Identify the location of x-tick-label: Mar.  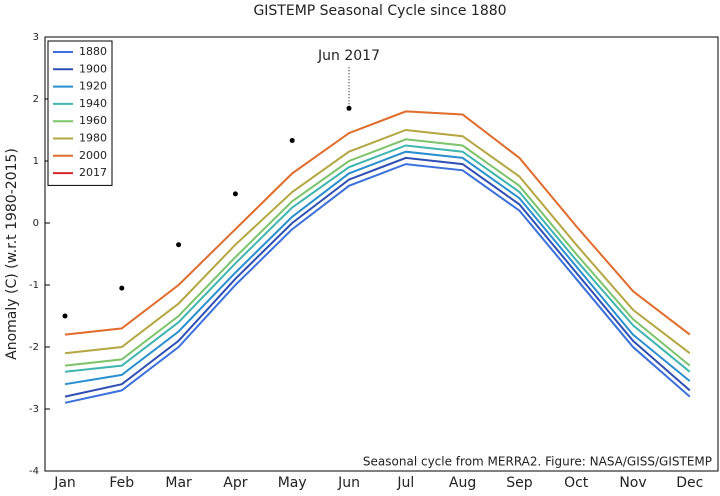
(178, 483).